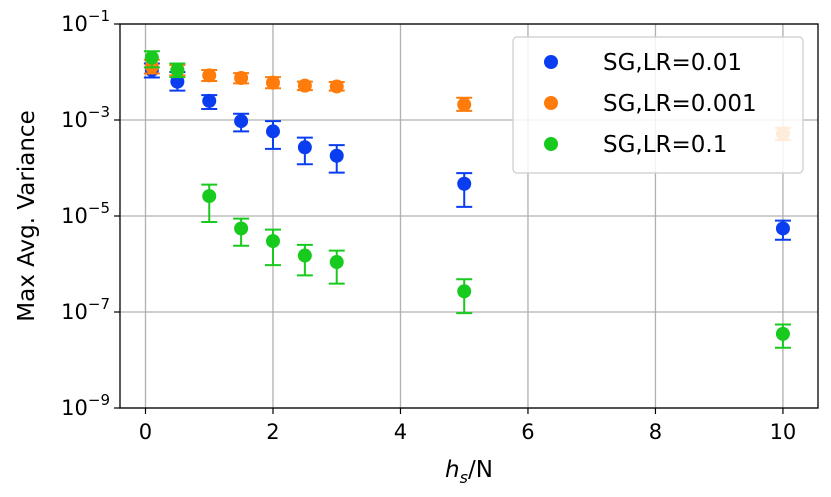 Image resolution: width=831 pixels, height=497 pixels. What do you see at coordinates (464, 477) in the screenshot?
I see `x-axis-title-subscript: s` at bounding box center [464, 477].